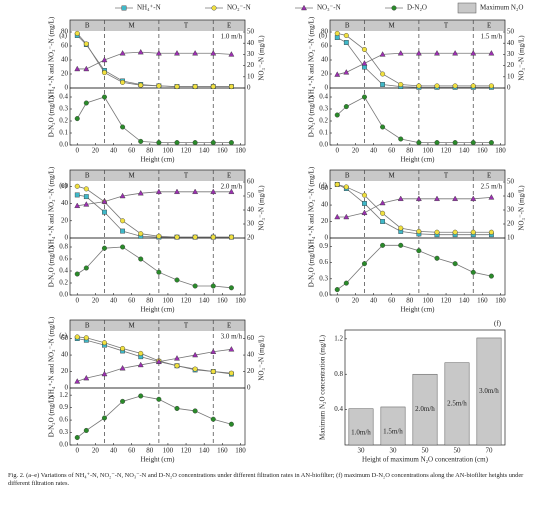 This screenshot has width=554, height=505. What do you see at coordinates (323, 246) in the screenshot?
I see `y-tick-label: 0.9` at bounding box center [323, 246].